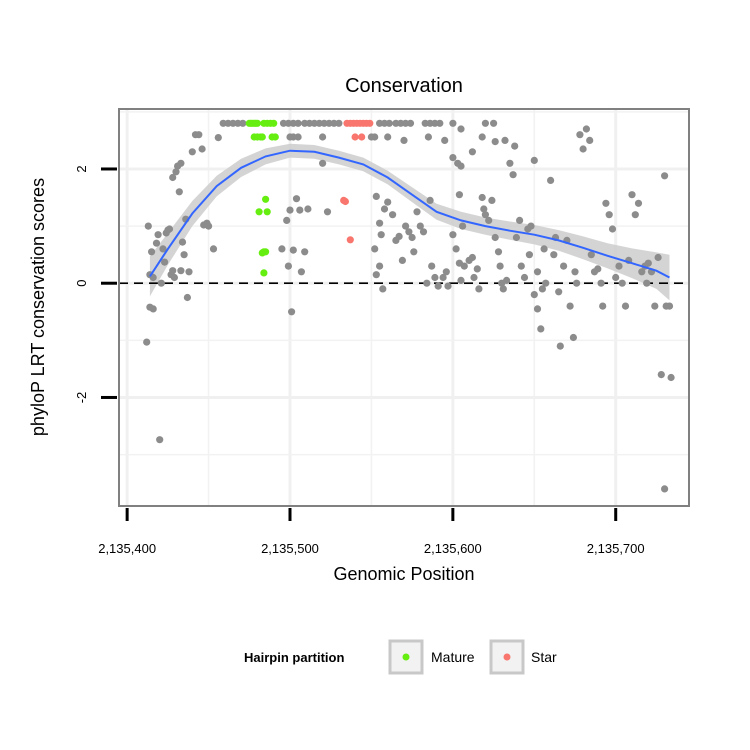 The image size is (750, 750). I want to click on chart-title: Conservation, so click(404, 86).